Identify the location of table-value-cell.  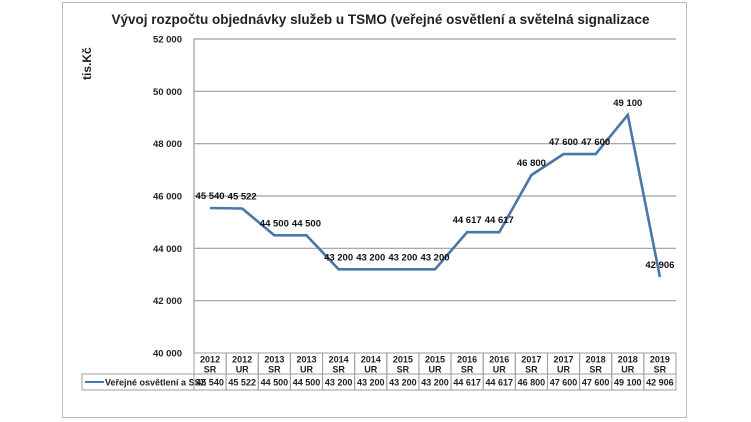
(660, 382).